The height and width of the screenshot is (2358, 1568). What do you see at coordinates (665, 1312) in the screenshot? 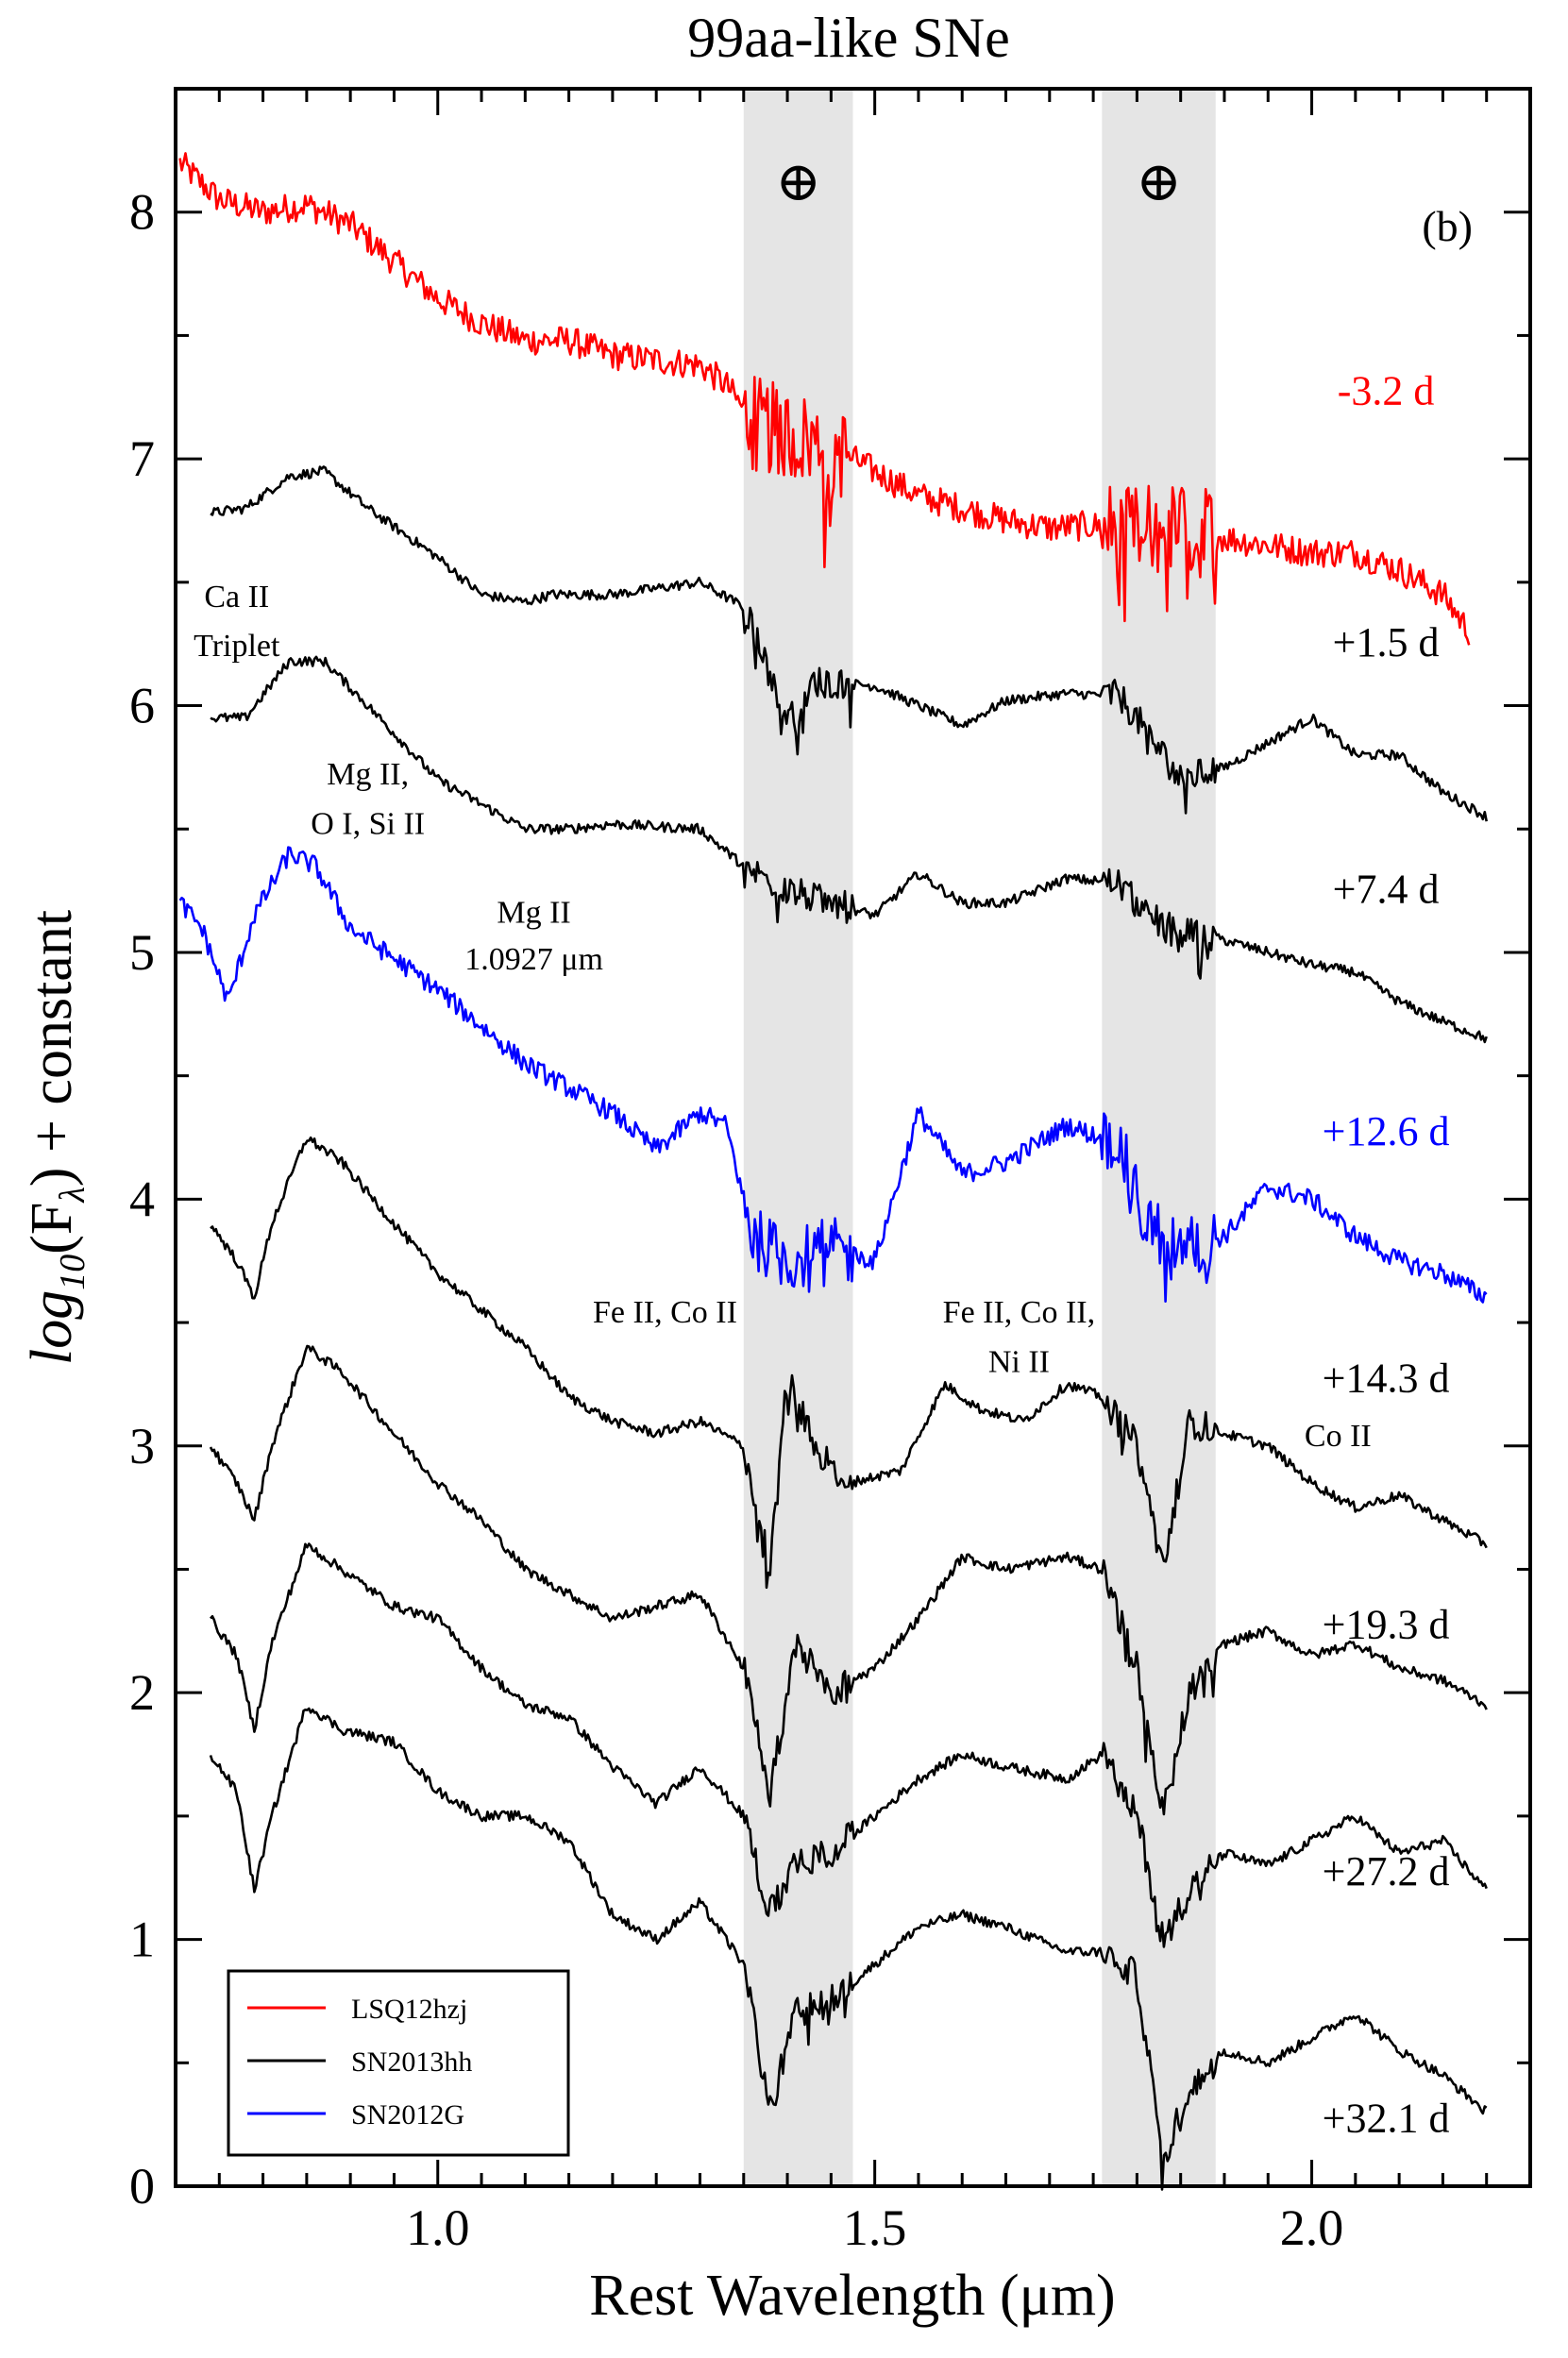
I see `line-annotation: Fe II, Co II` at bounding box center [665, 1312].